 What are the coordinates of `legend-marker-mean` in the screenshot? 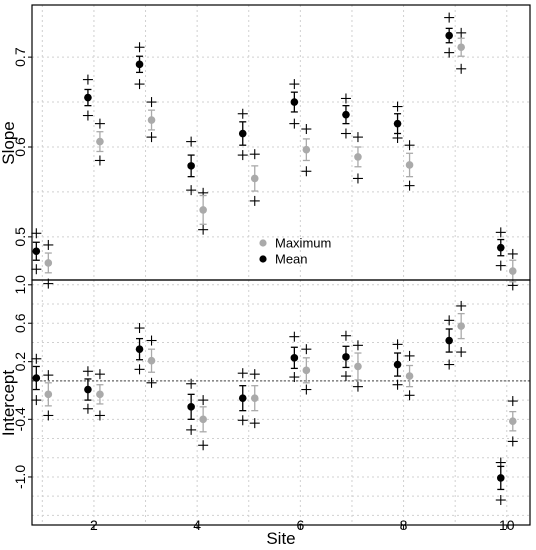 It's located at (263, 259).